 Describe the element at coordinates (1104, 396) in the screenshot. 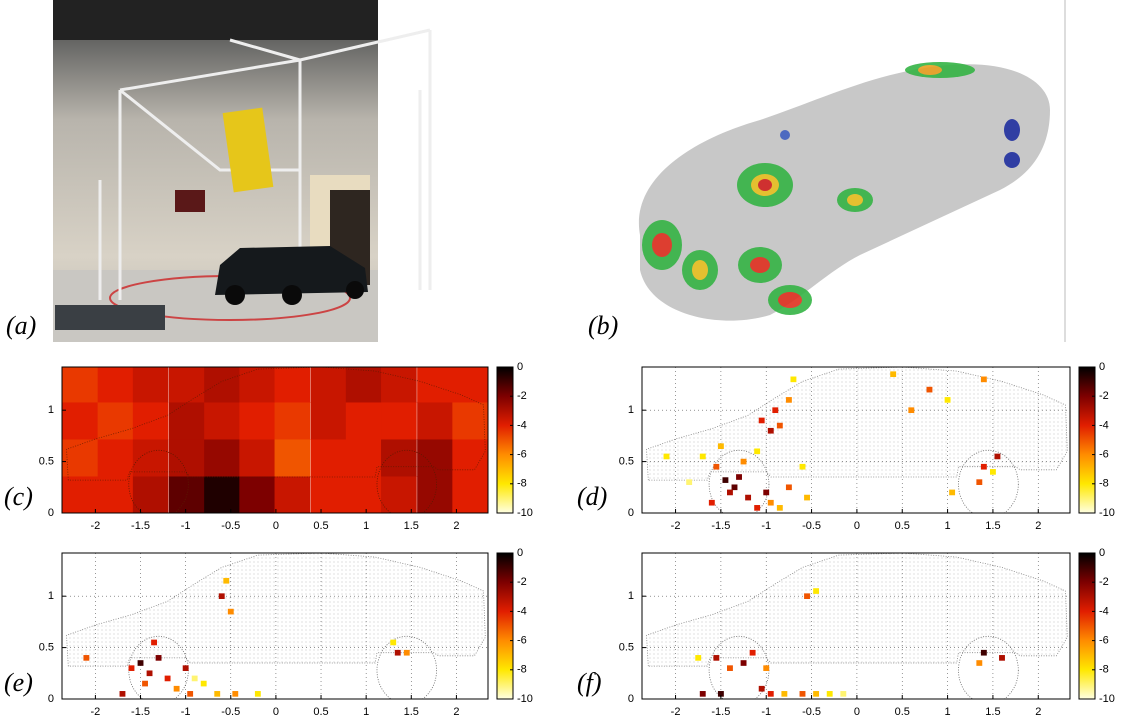

I see `colorbar-tick-label: -2` at that location.